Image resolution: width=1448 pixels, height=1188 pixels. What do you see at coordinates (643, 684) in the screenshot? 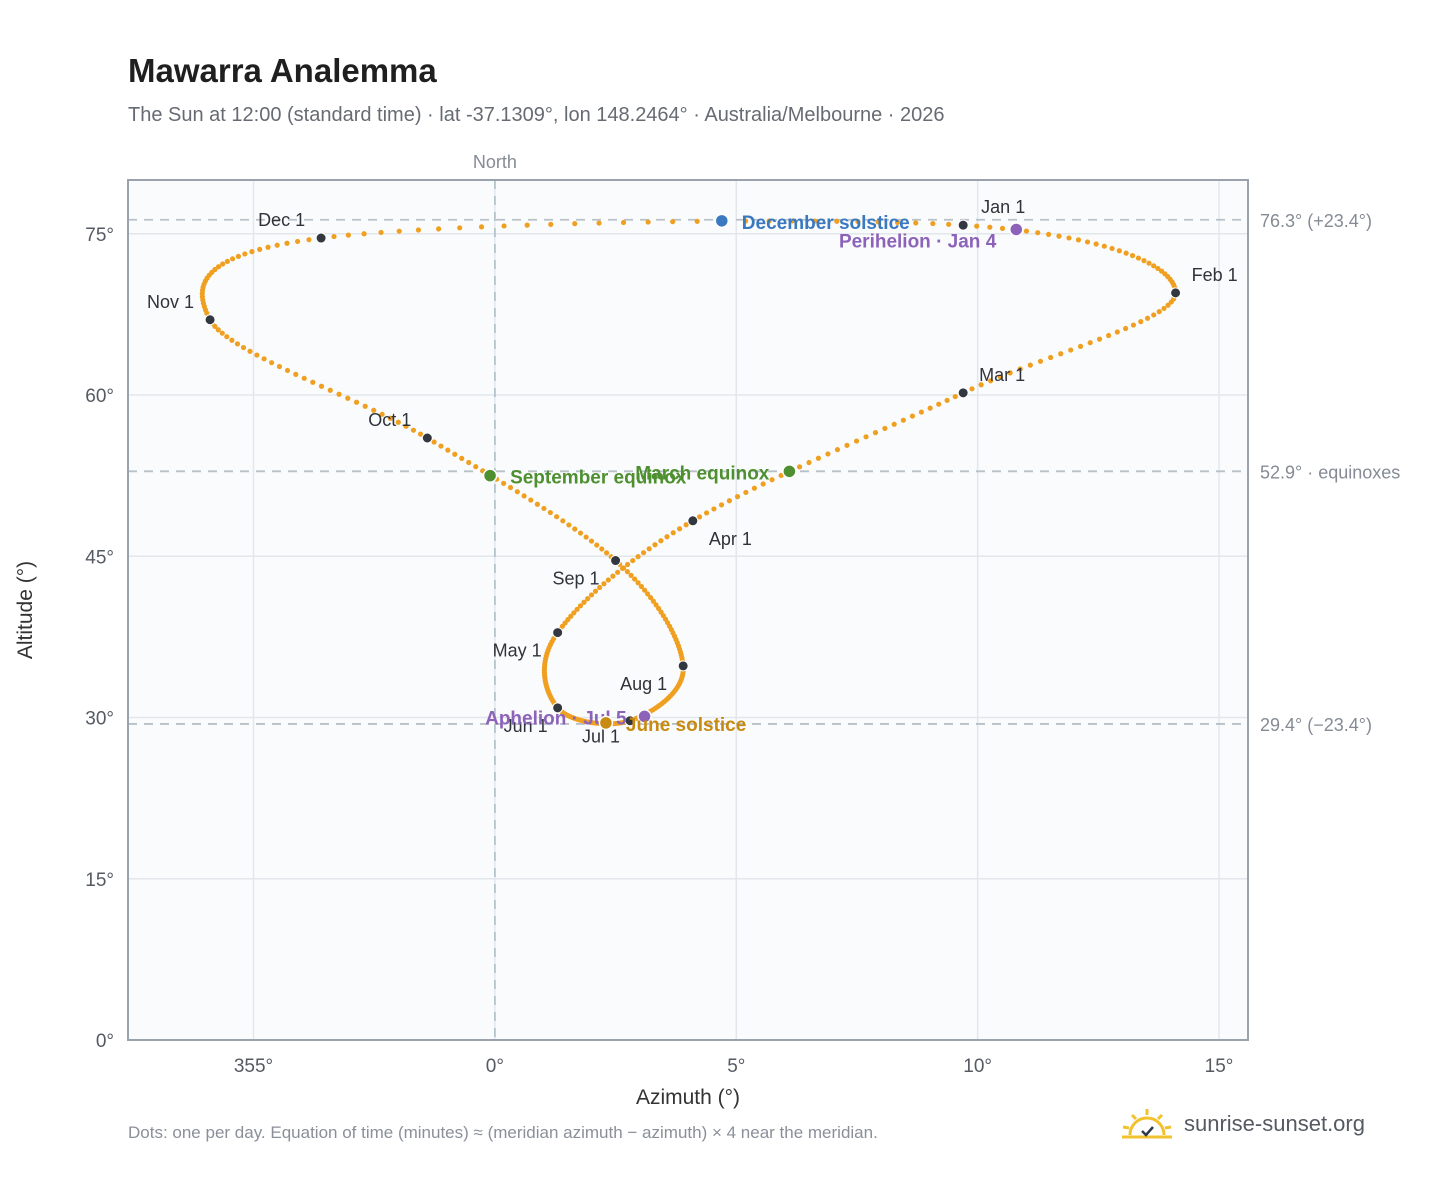
I see `month-label: Aug 1` at bounding box center [643, 684].